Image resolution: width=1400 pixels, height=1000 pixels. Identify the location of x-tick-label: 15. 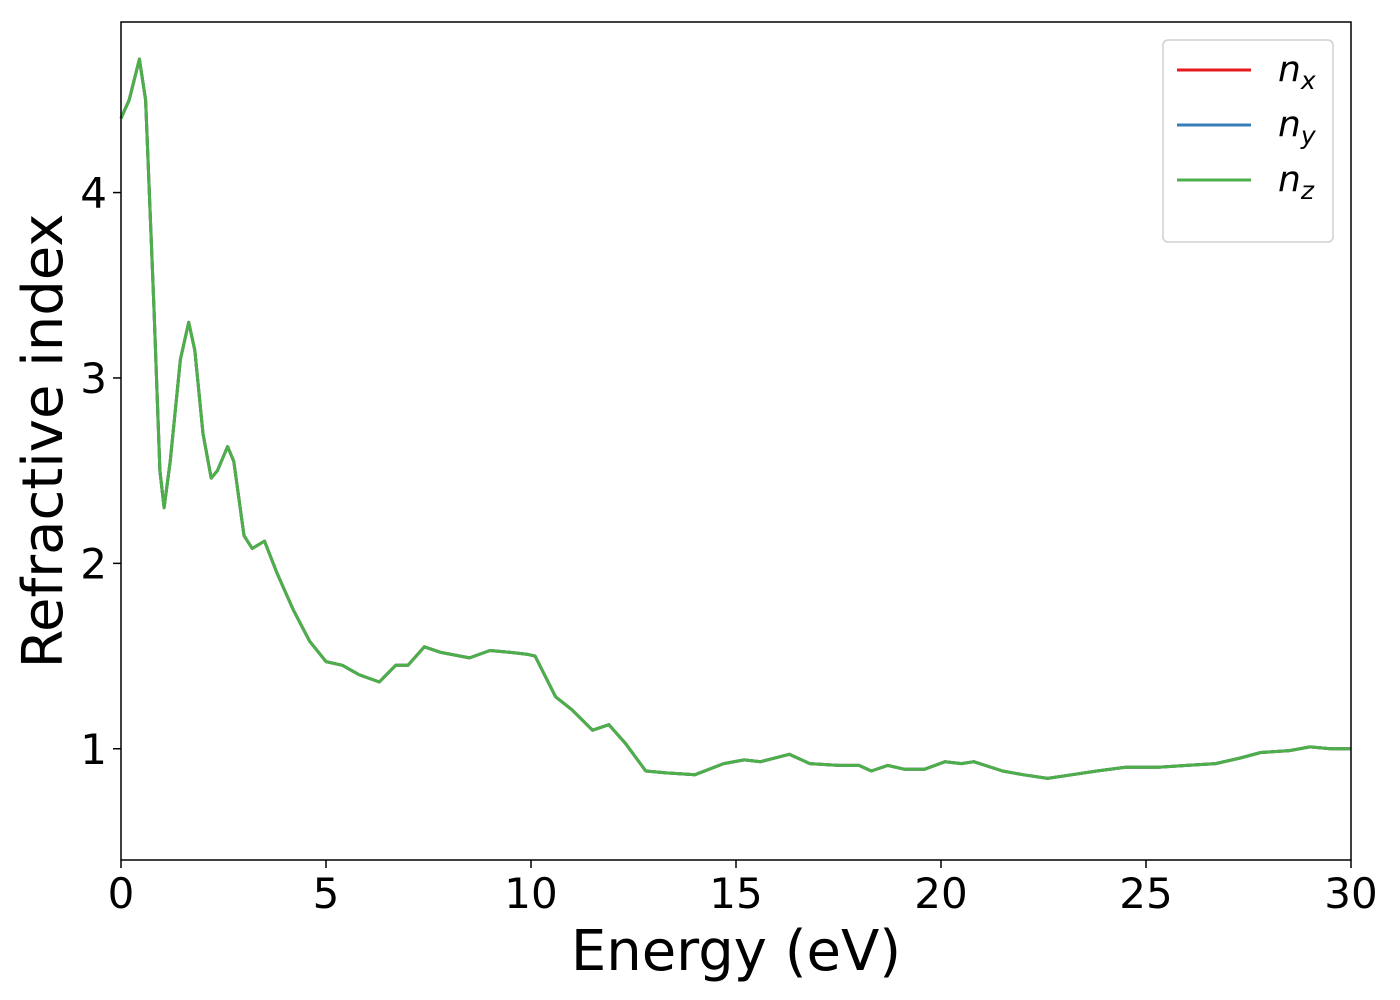
(735, 893).